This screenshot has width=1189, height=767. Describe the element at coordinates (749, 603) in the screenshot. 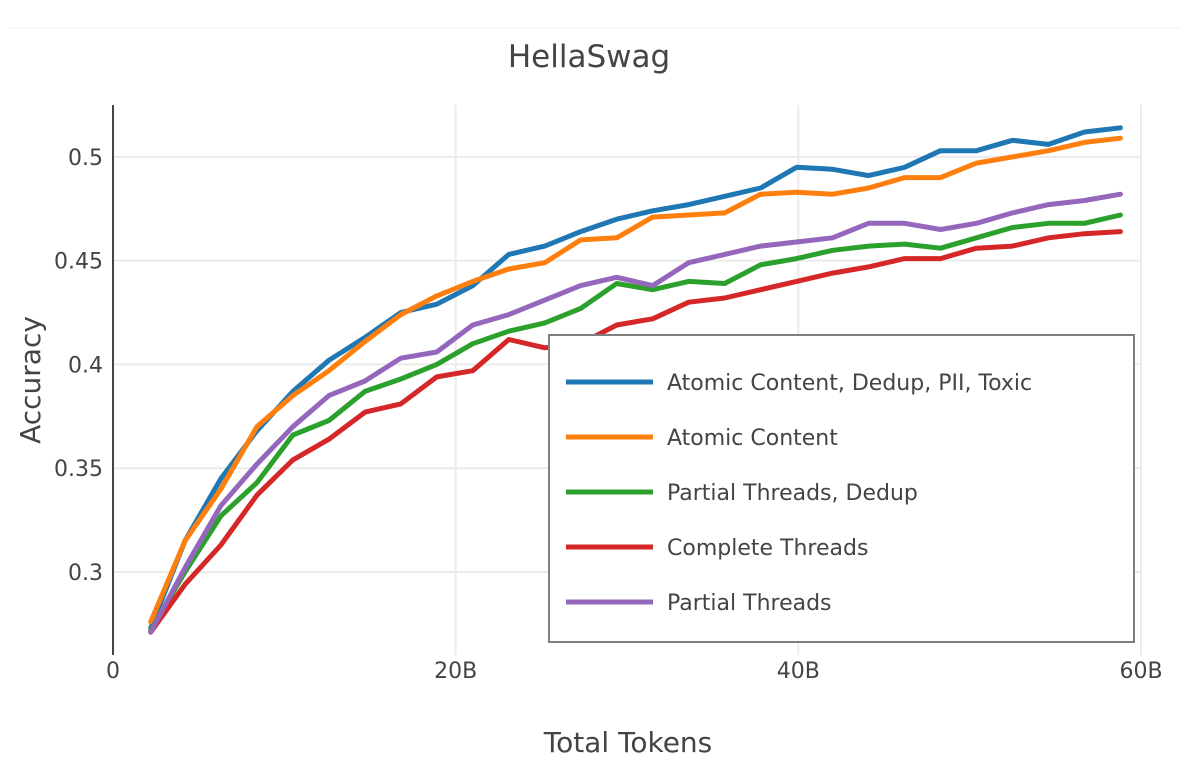

I see `legend-label-partial-threads: Partial Threads` at that location.